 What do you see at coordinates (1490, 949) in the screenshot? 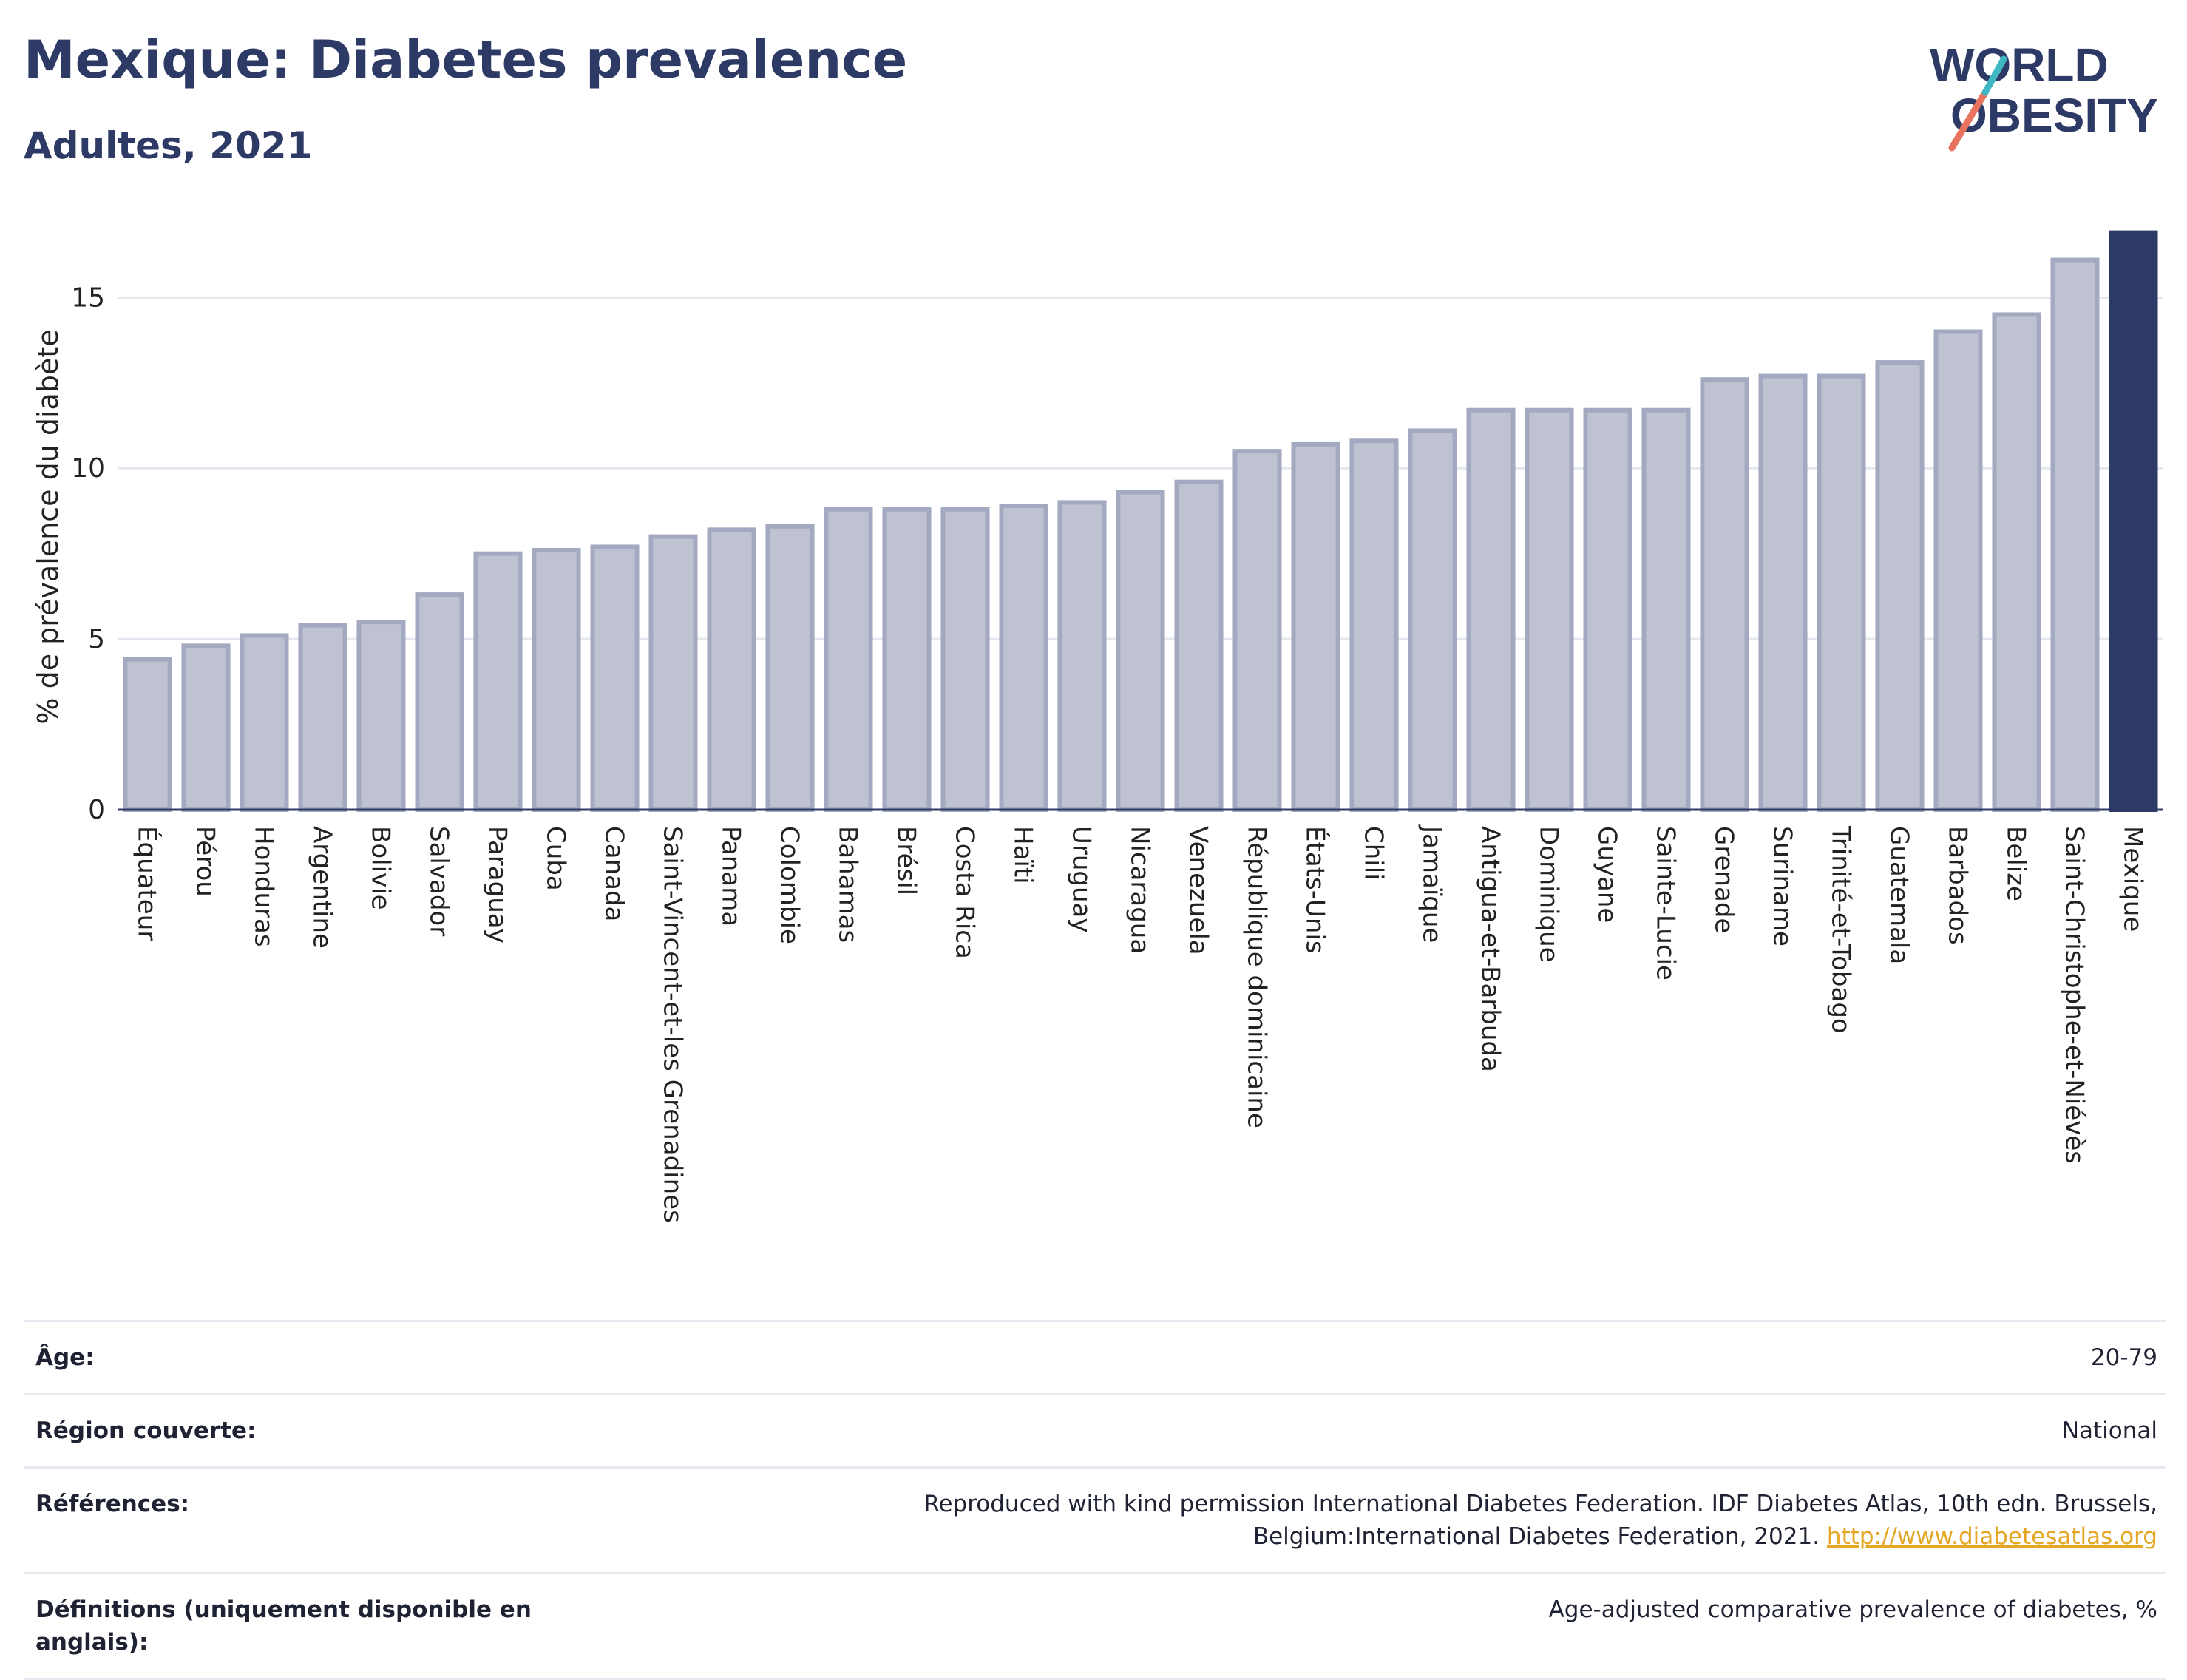
I see `x-tick-label: Antigua-et-Barbuda` at bounding box center [1490, 949].